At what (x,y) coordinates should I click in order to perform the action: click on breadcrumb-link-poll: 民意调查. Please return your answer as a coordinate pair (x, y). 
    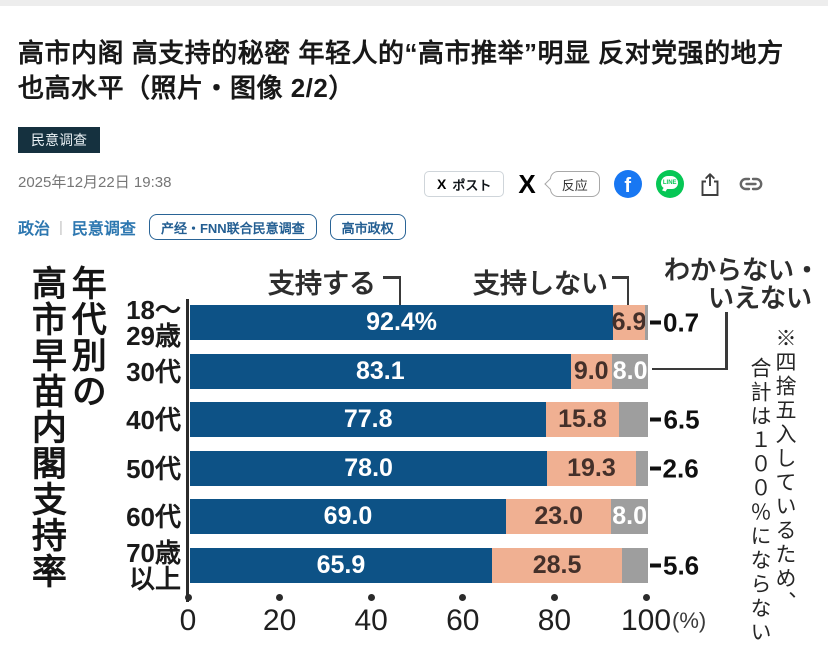
    Looking at the image, I should click on (103, 229).